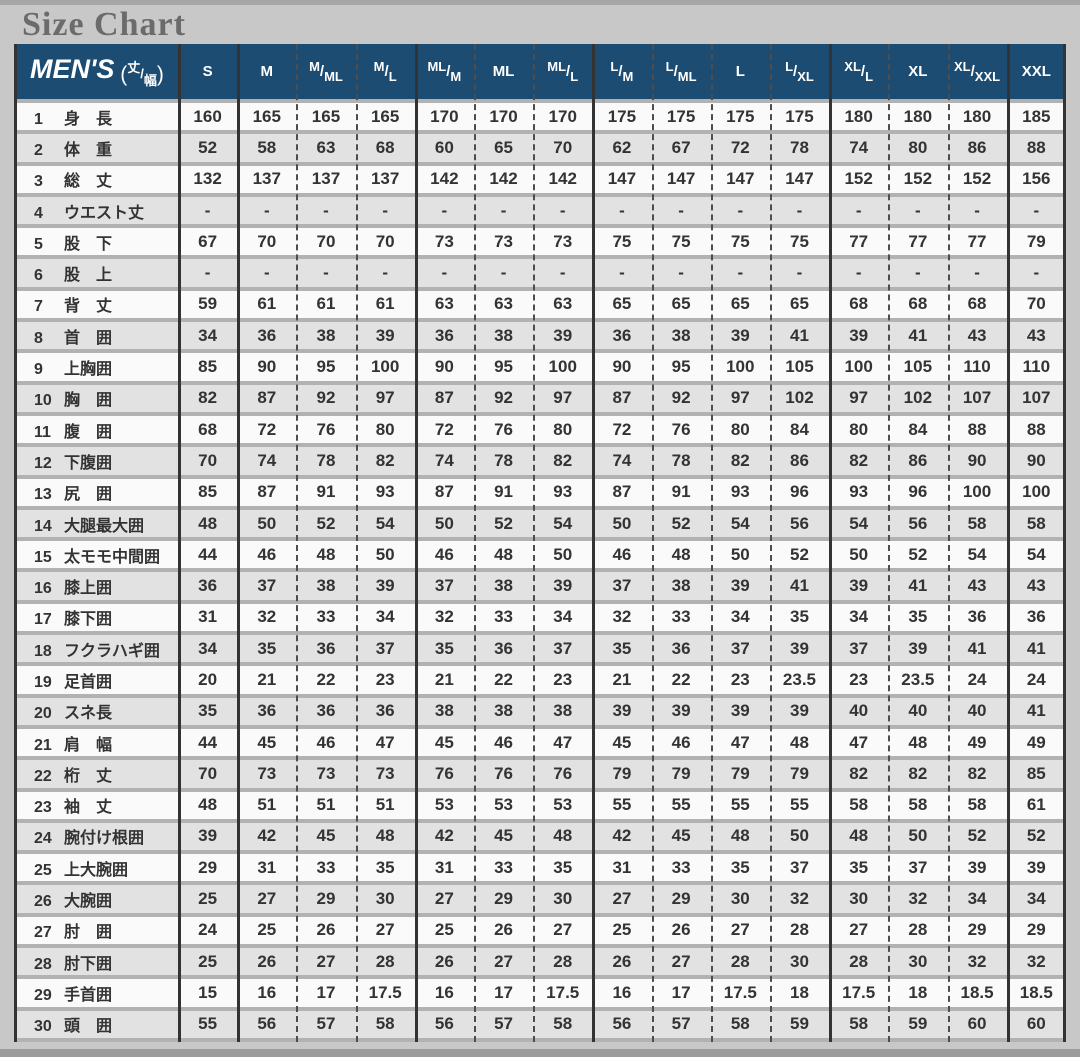  I want to click on row-number: 16, so click(43, 589).